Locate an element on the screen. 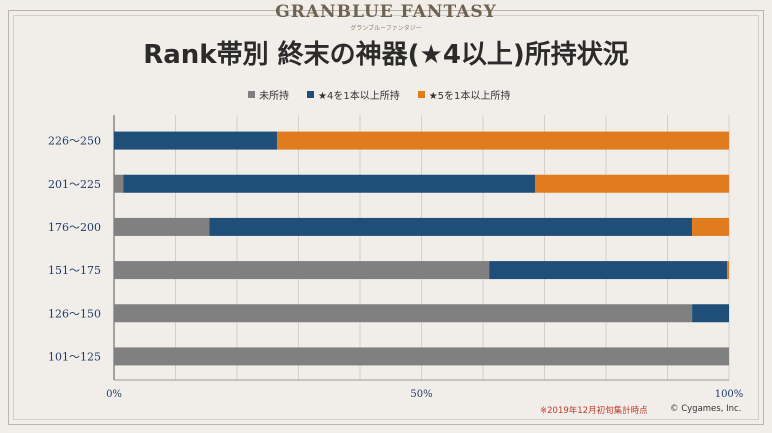 This screenshot has width=772, height=433. legend-item-star4: ★4を1本以上所持 is located at coordinates (353, 94).